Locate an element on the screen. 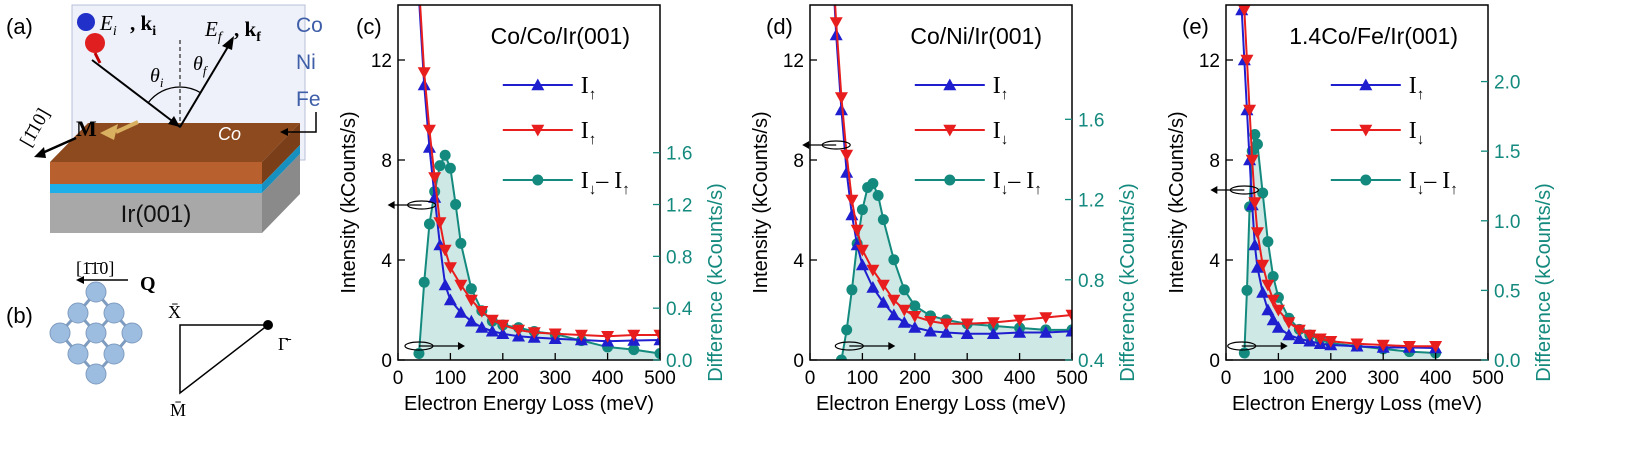  scattering-plane is located at coordinates (188, 82).